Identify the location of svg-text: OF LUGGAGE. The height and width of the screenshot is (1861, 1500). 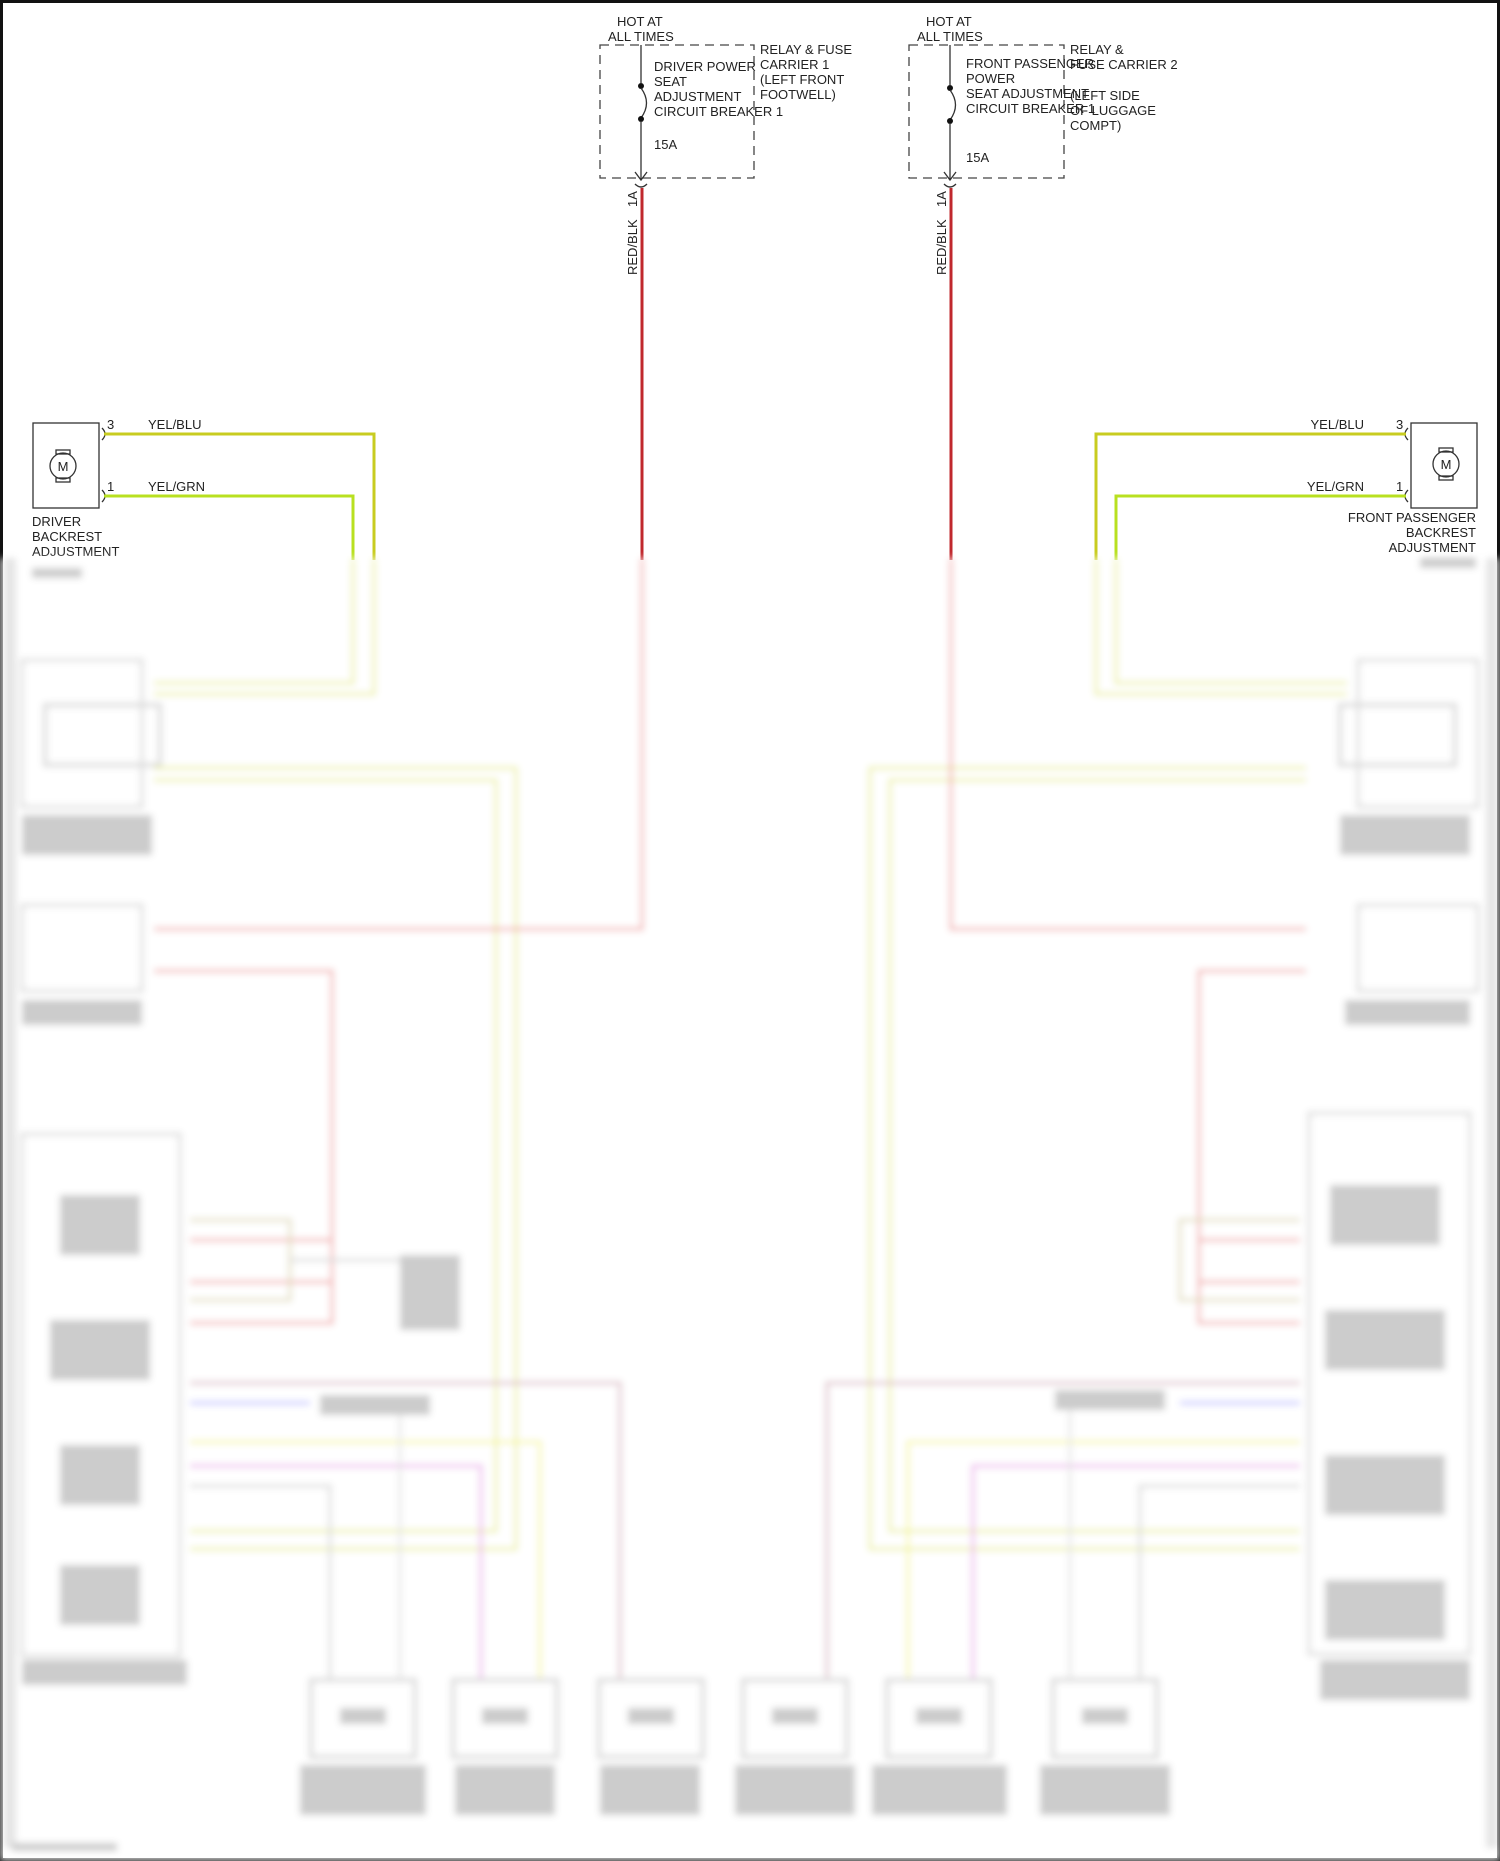
(1113, 110).